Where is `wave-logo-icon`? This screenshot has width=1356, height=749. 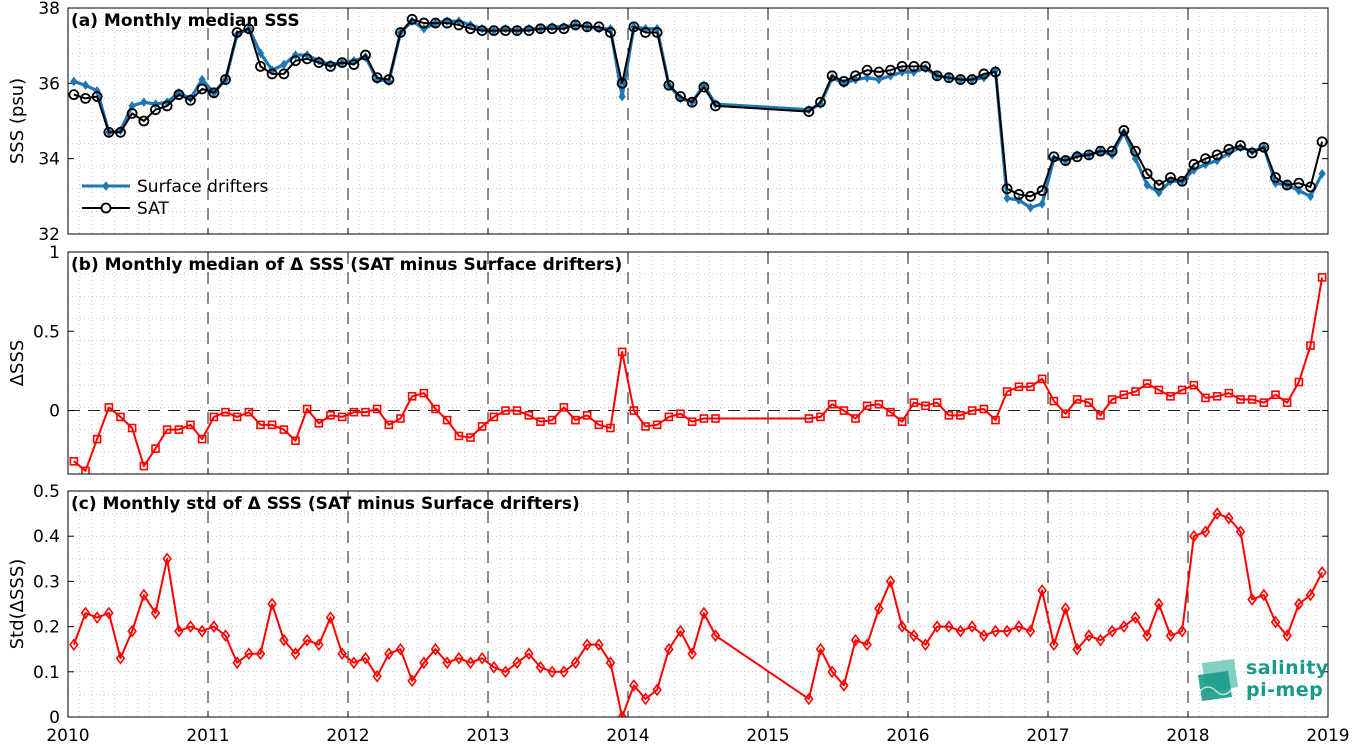
wave-logo-icon is located at coordinates (1218, 680).